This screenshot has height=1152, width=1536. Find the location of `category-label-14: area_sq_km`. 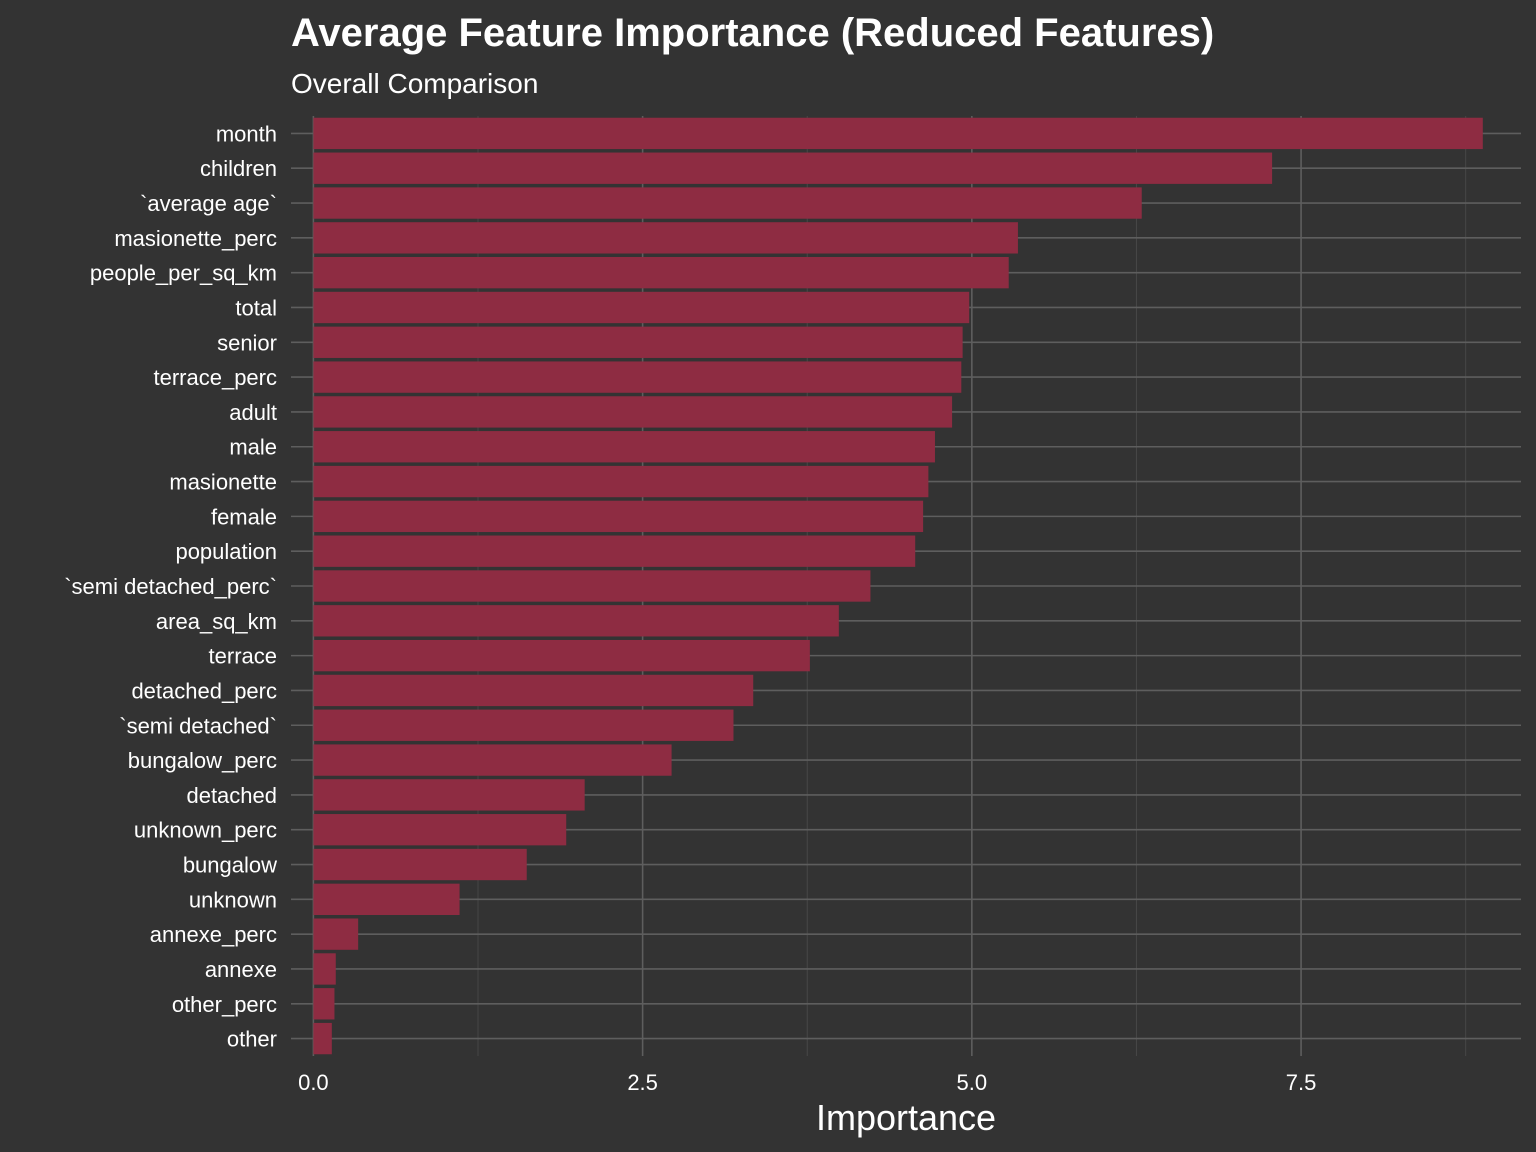

category-label-14: area_sq_km is located at coordinates (216, 621).